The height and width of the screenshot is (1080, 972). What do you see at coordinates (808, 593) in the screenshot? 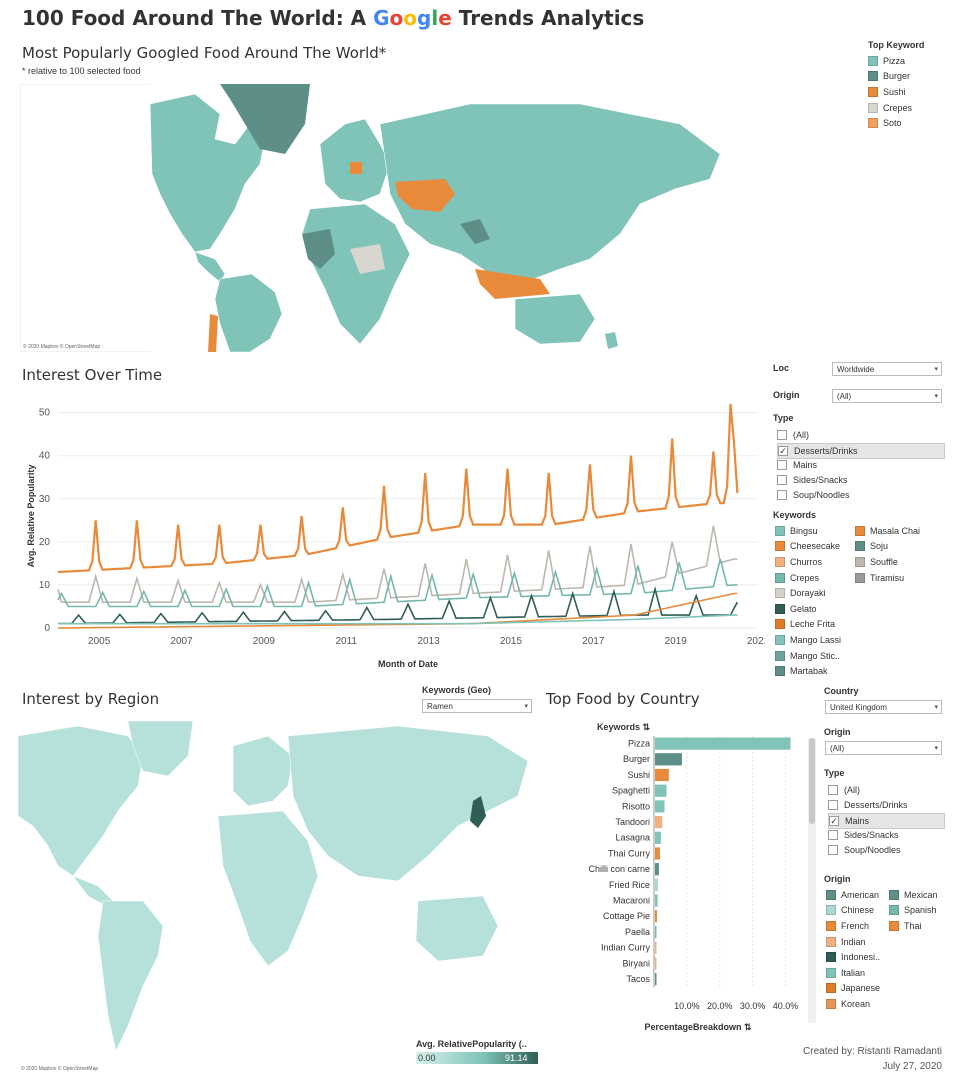
I see `keyword-legend-item: Dorayaki` at bounding box center [808, 593].